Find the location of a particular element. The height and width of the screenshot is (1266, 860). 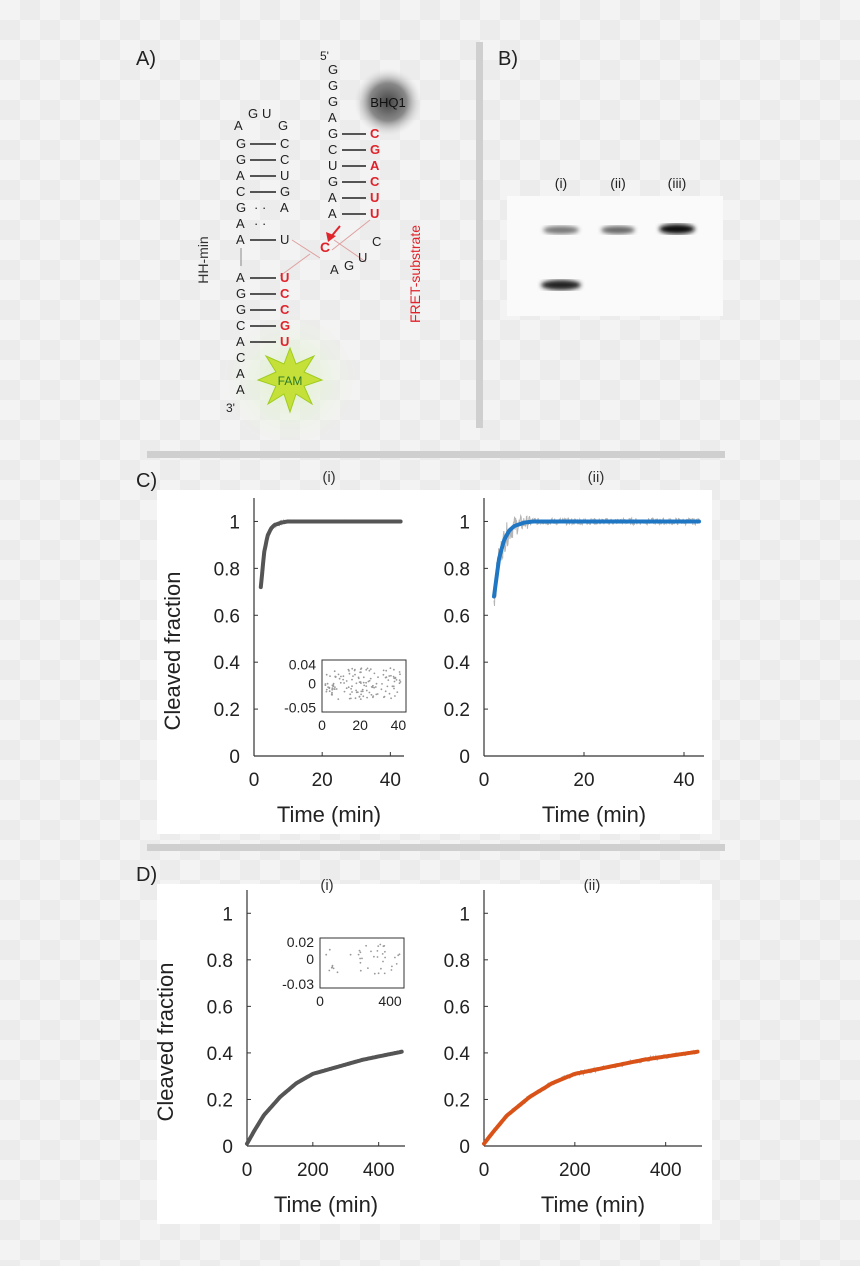

crossing-lines is located at coordinates (325, 248).